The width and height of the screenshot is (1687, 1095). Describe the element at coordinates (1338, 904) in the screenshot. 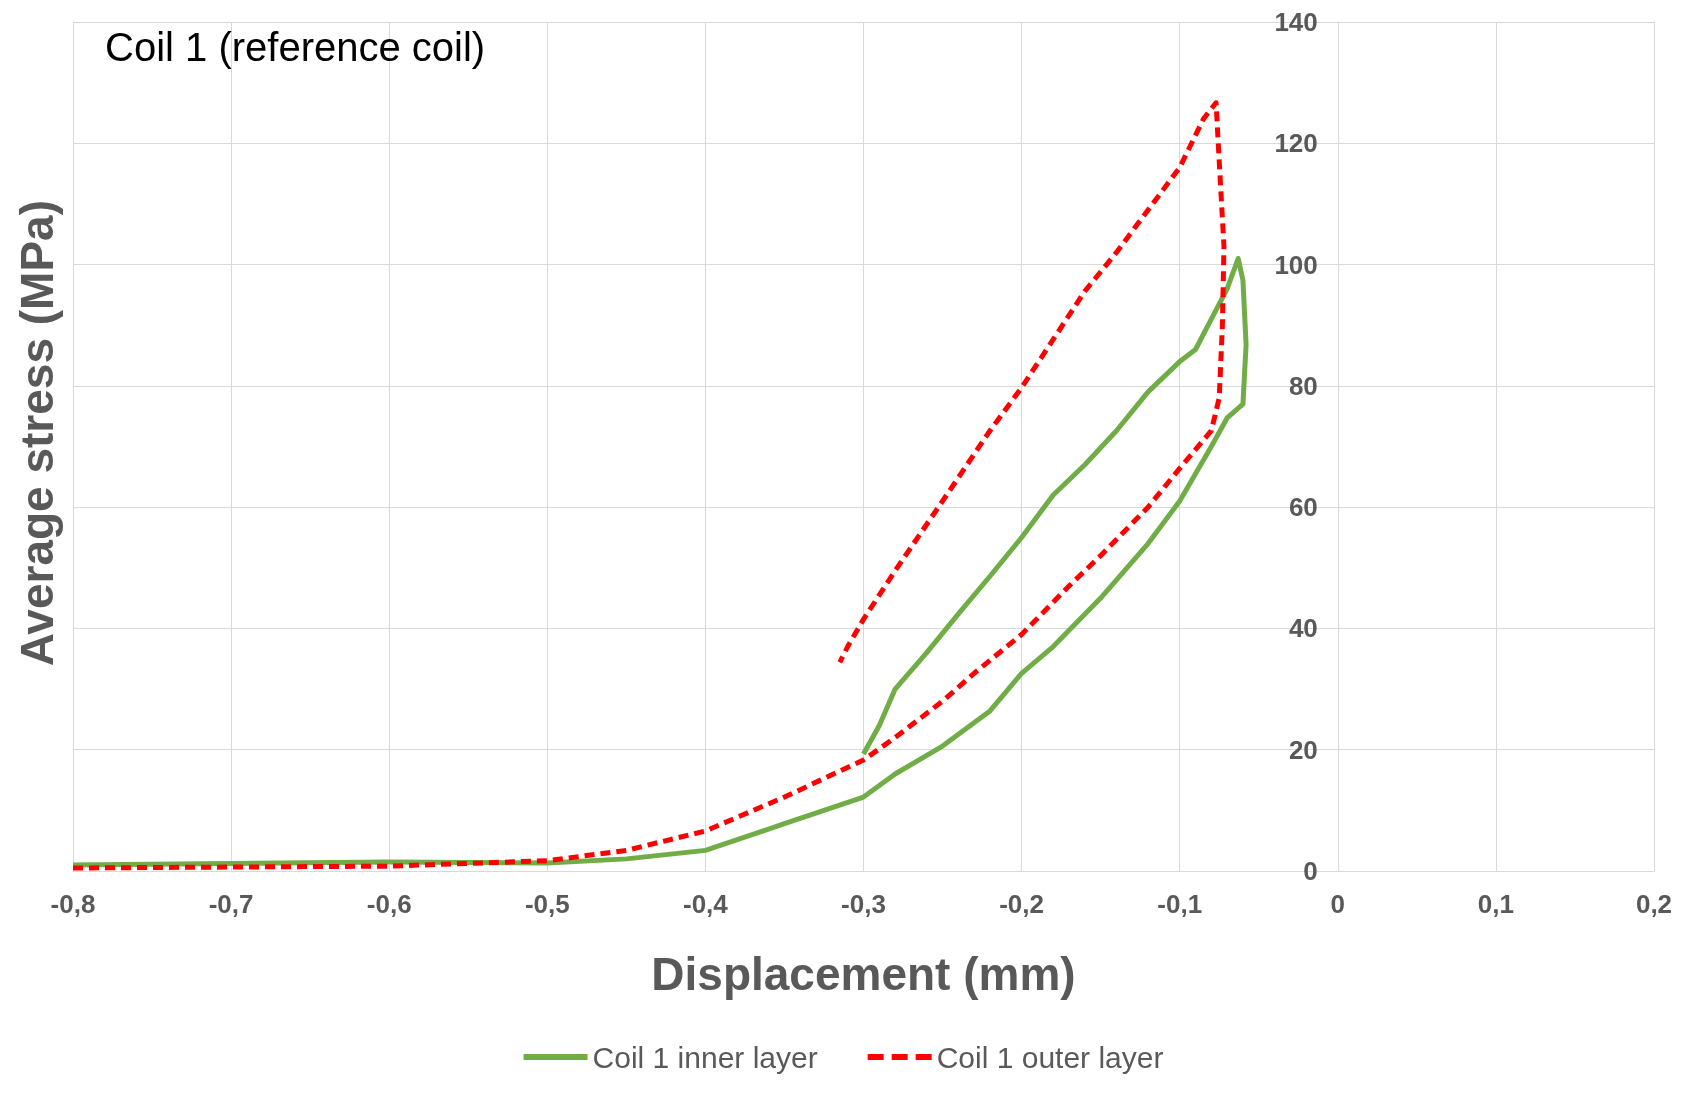

I see `x-tick-label: 0` at that location.